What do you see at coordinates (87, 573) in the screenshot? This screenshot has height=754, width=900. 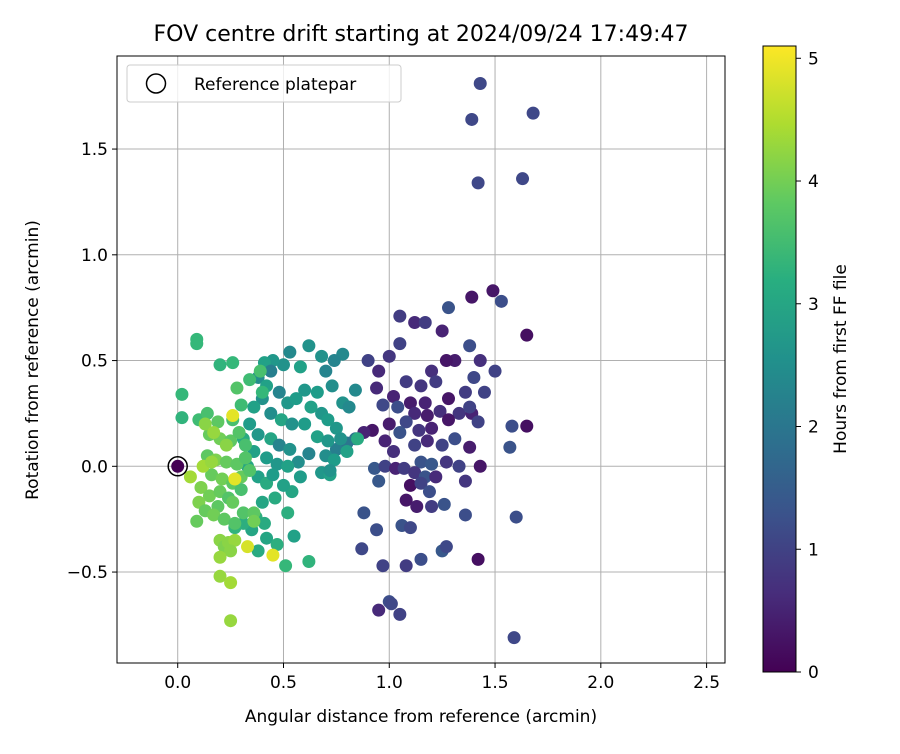 I see `y-tick-label: −0.5` at bounding box center [87, 573].